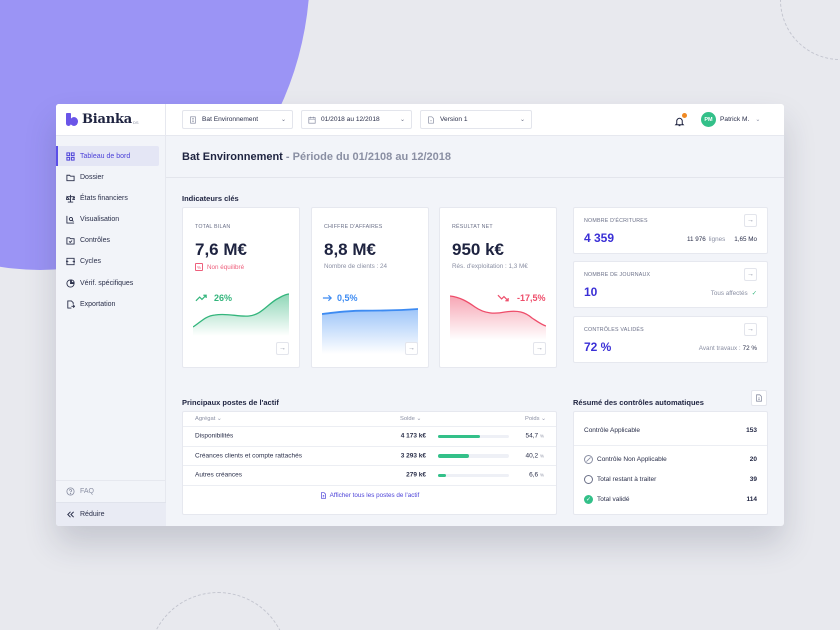 This screenshot has height=630, width=840. What do you see at coordinates (221, 249) in the screenshot?
I see `kpi-value: 7,6 M€` at bounding box center [221, 249].